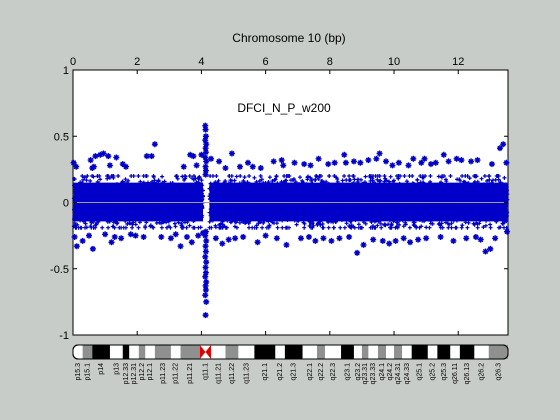  What do you see at coordinates (294, 372) in the screenshot?
I see `band-label: q21.3` at bounding box center [294, 372].